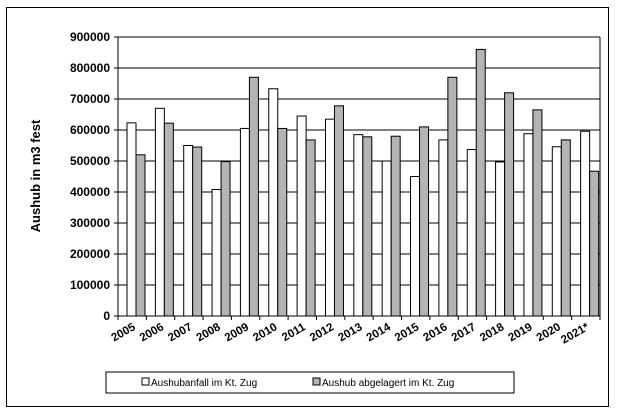 The height and width of the screenshot is (415, 617). Describe the element at coordinates (90, 68) in the screenshot. I see `y-tick-label: 800000` at that location.